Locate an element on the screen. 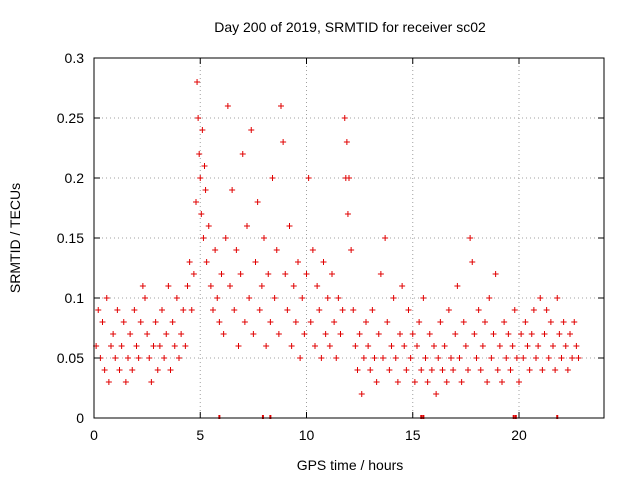 Image resolution: width=640 pixels, height=480 pixels. x-tick-labels: 0 5 10 15 20 is located at coordinates (308, 435).